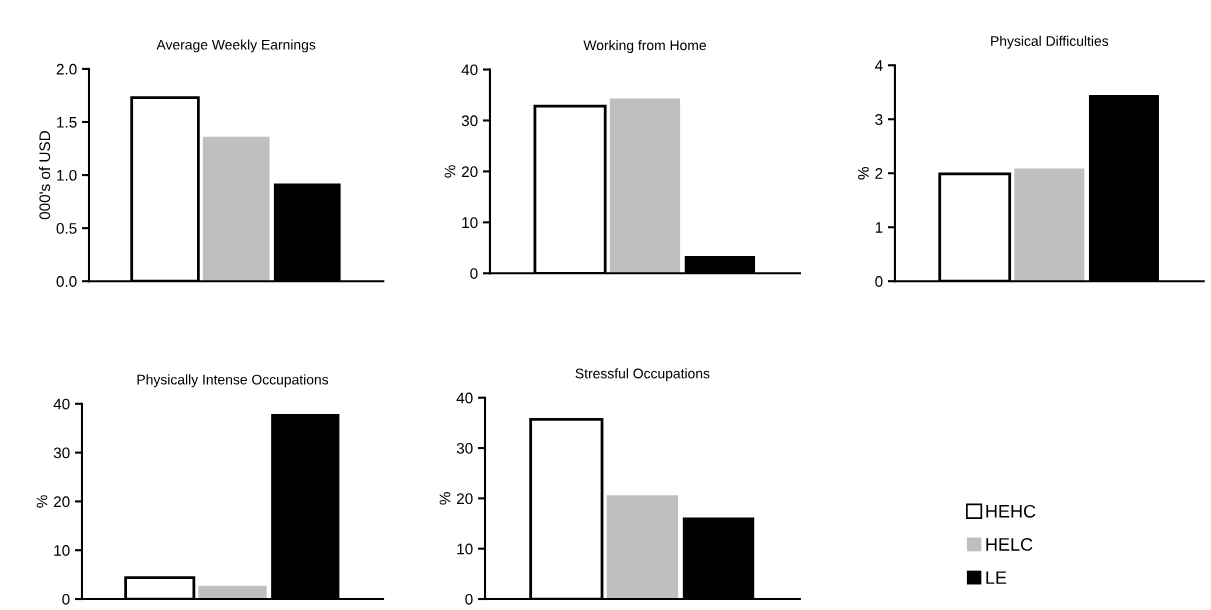 The image size is (1211, 610). I want to click on y-tick-label: 2.0, so click(66, 69).